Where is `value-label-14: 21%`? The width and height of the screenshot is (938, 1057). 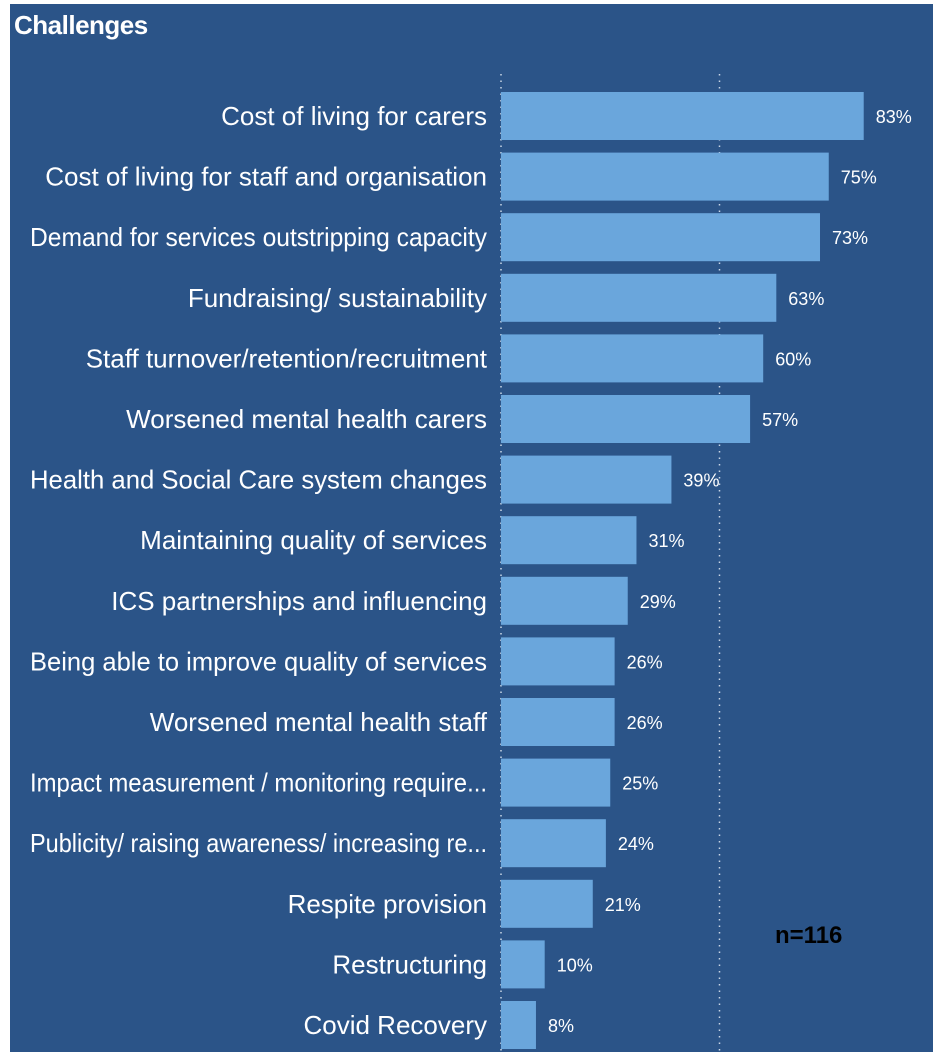
value-label-14: 21% is located at coordinates (623, 905).